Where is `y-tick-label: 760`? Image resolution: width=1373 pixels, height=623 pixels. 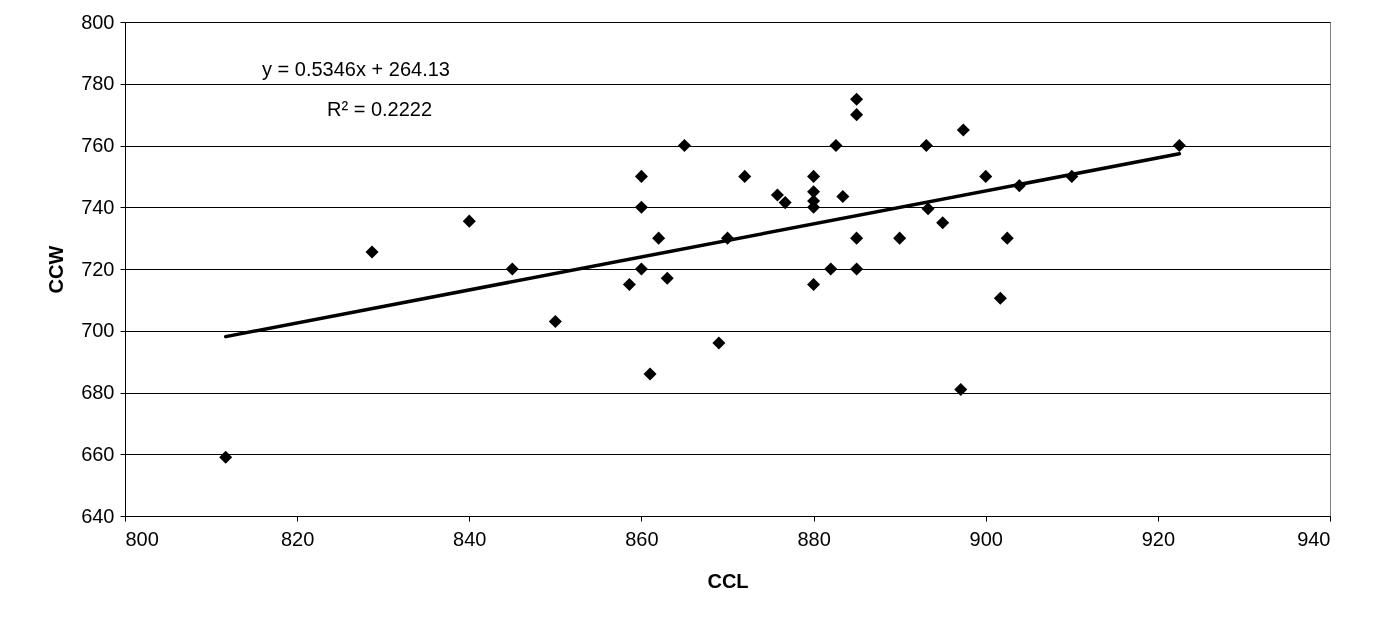
y-tick-label: 760 is located at coordinates (98, 145).